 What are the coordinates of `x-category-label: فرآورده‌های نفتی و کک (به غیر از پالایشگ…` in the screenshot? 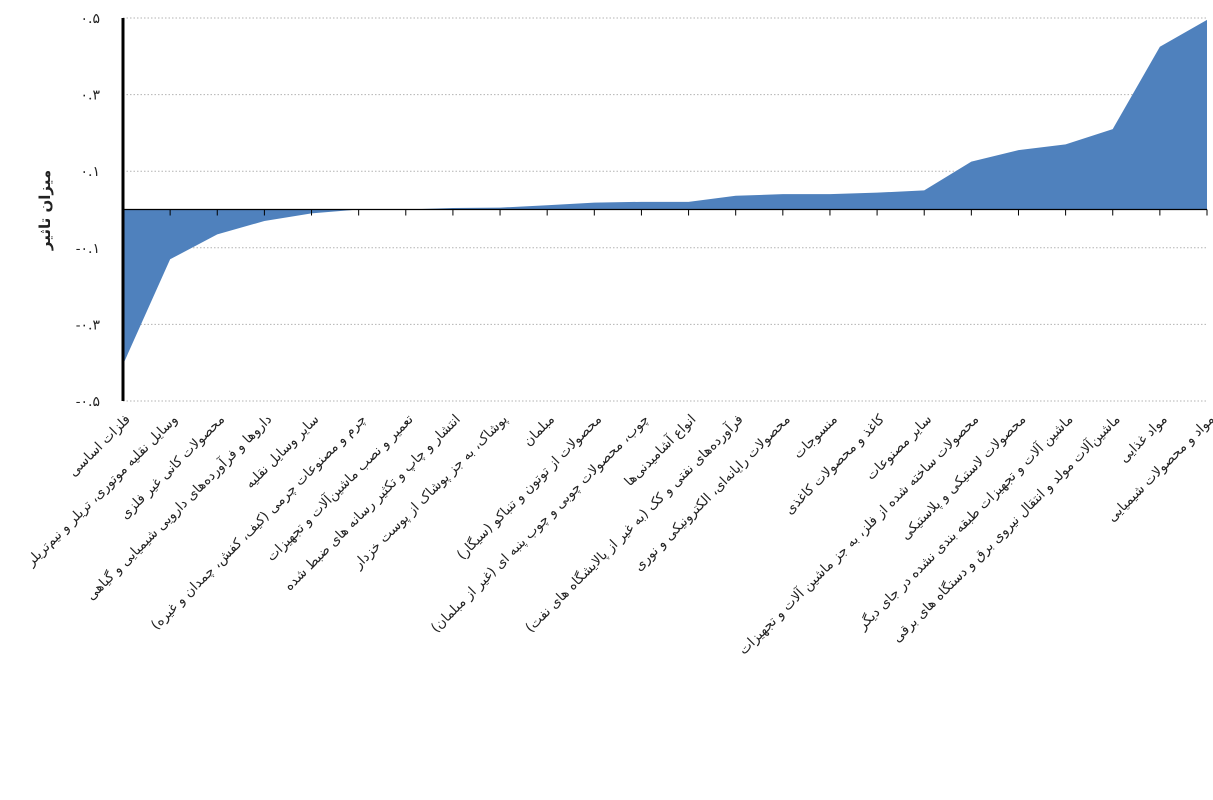 It's located at (634, 523).